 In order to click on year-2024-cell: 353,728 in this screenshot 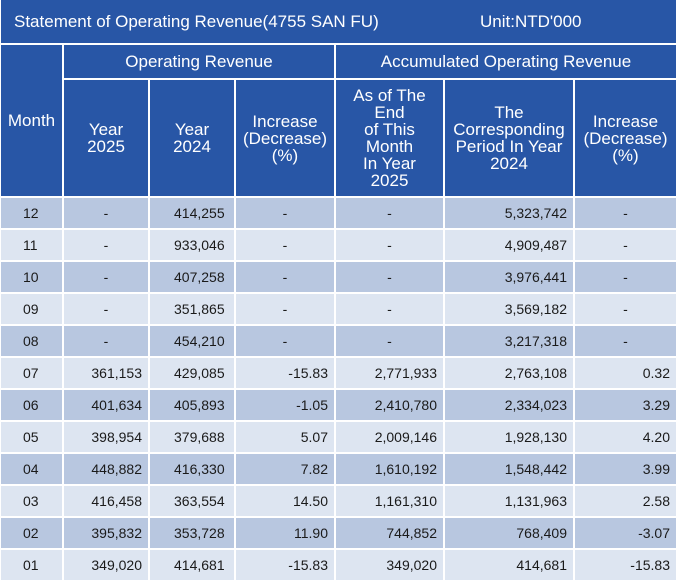, I will do `click(192, 532)`.